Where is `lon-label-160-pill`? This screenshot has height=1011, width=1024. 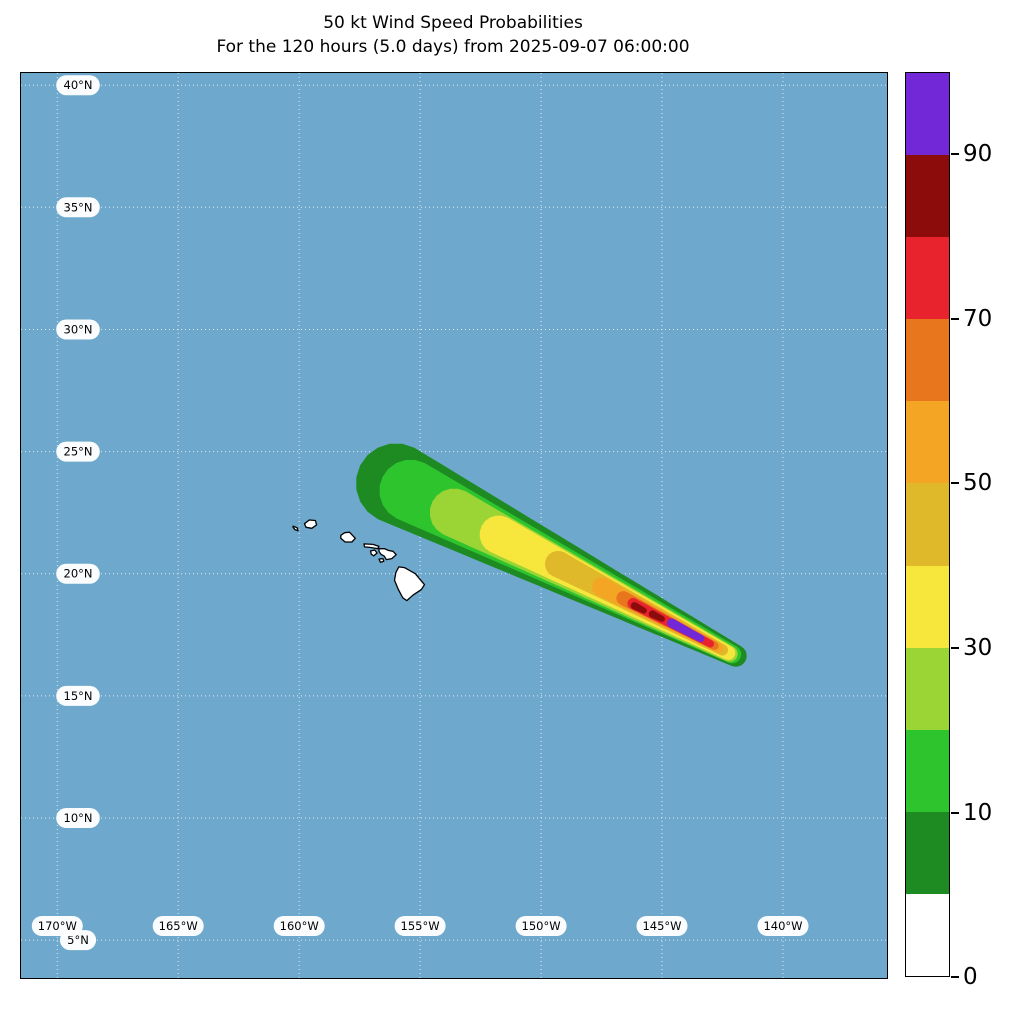 lon-label-160-pill is located at coordinates (299, 926).